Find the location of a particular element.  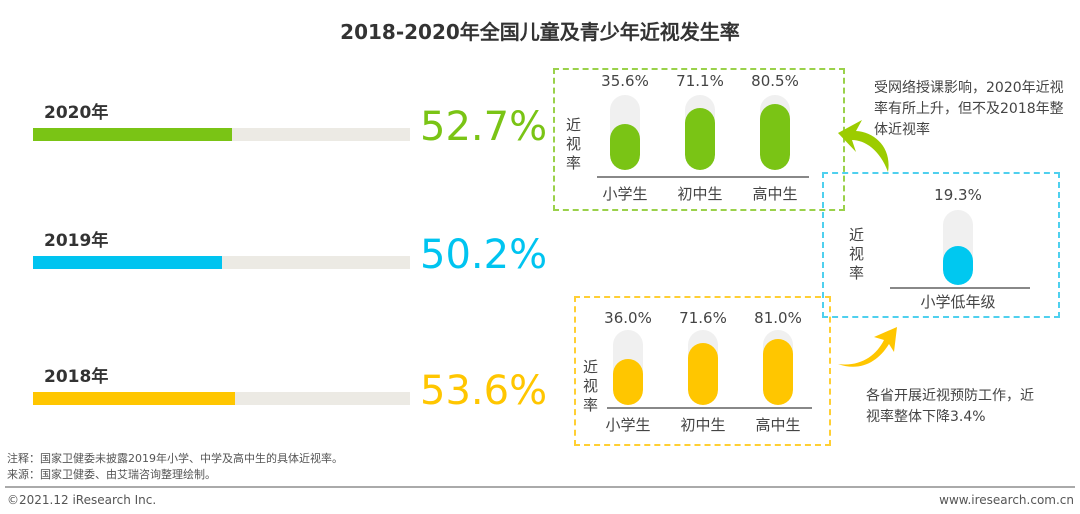

source: 来源：国家卫健委、由艾瑞咨询整理绘制。 is located at coordinates (111, 474).